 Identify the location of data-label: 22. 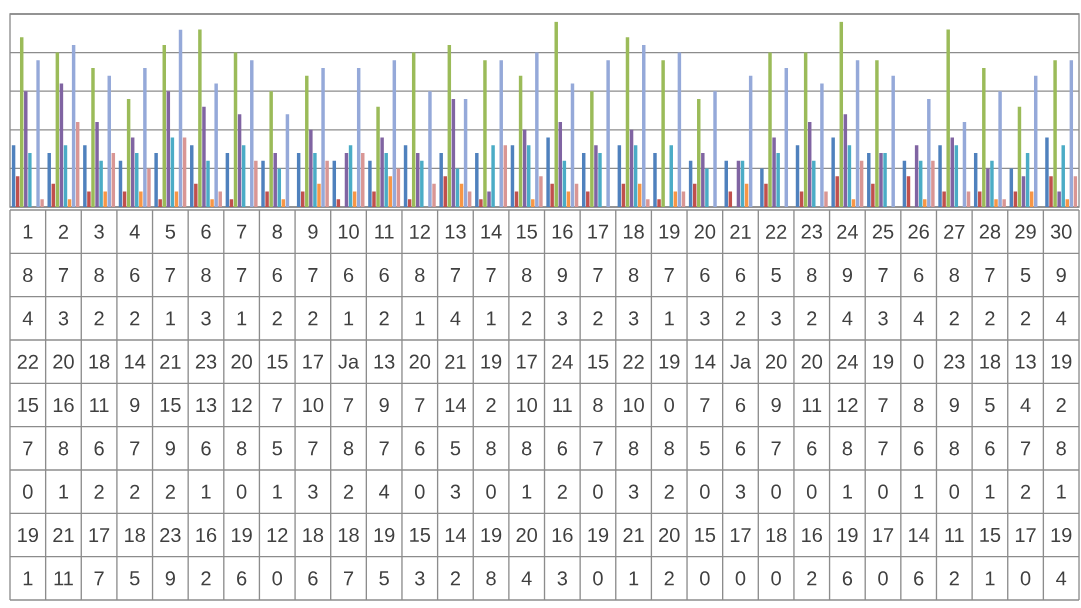
(27, 361).